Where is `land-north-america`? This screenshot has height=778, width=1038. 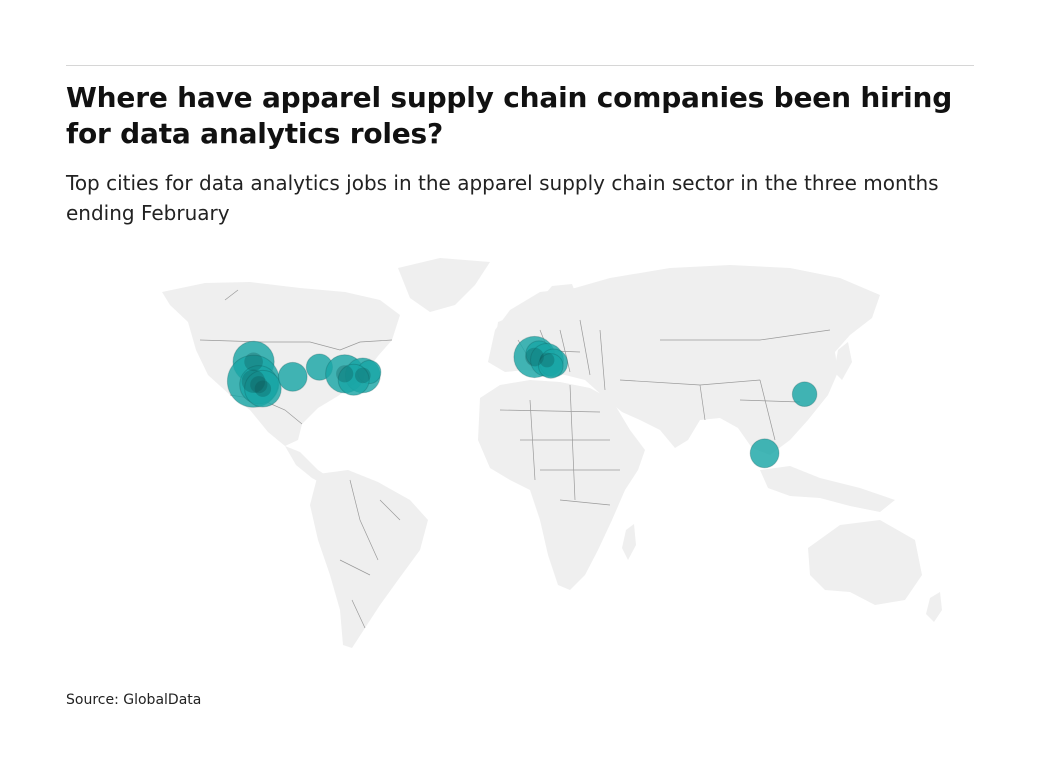
land-north-america is located at coordinates (281, 364).